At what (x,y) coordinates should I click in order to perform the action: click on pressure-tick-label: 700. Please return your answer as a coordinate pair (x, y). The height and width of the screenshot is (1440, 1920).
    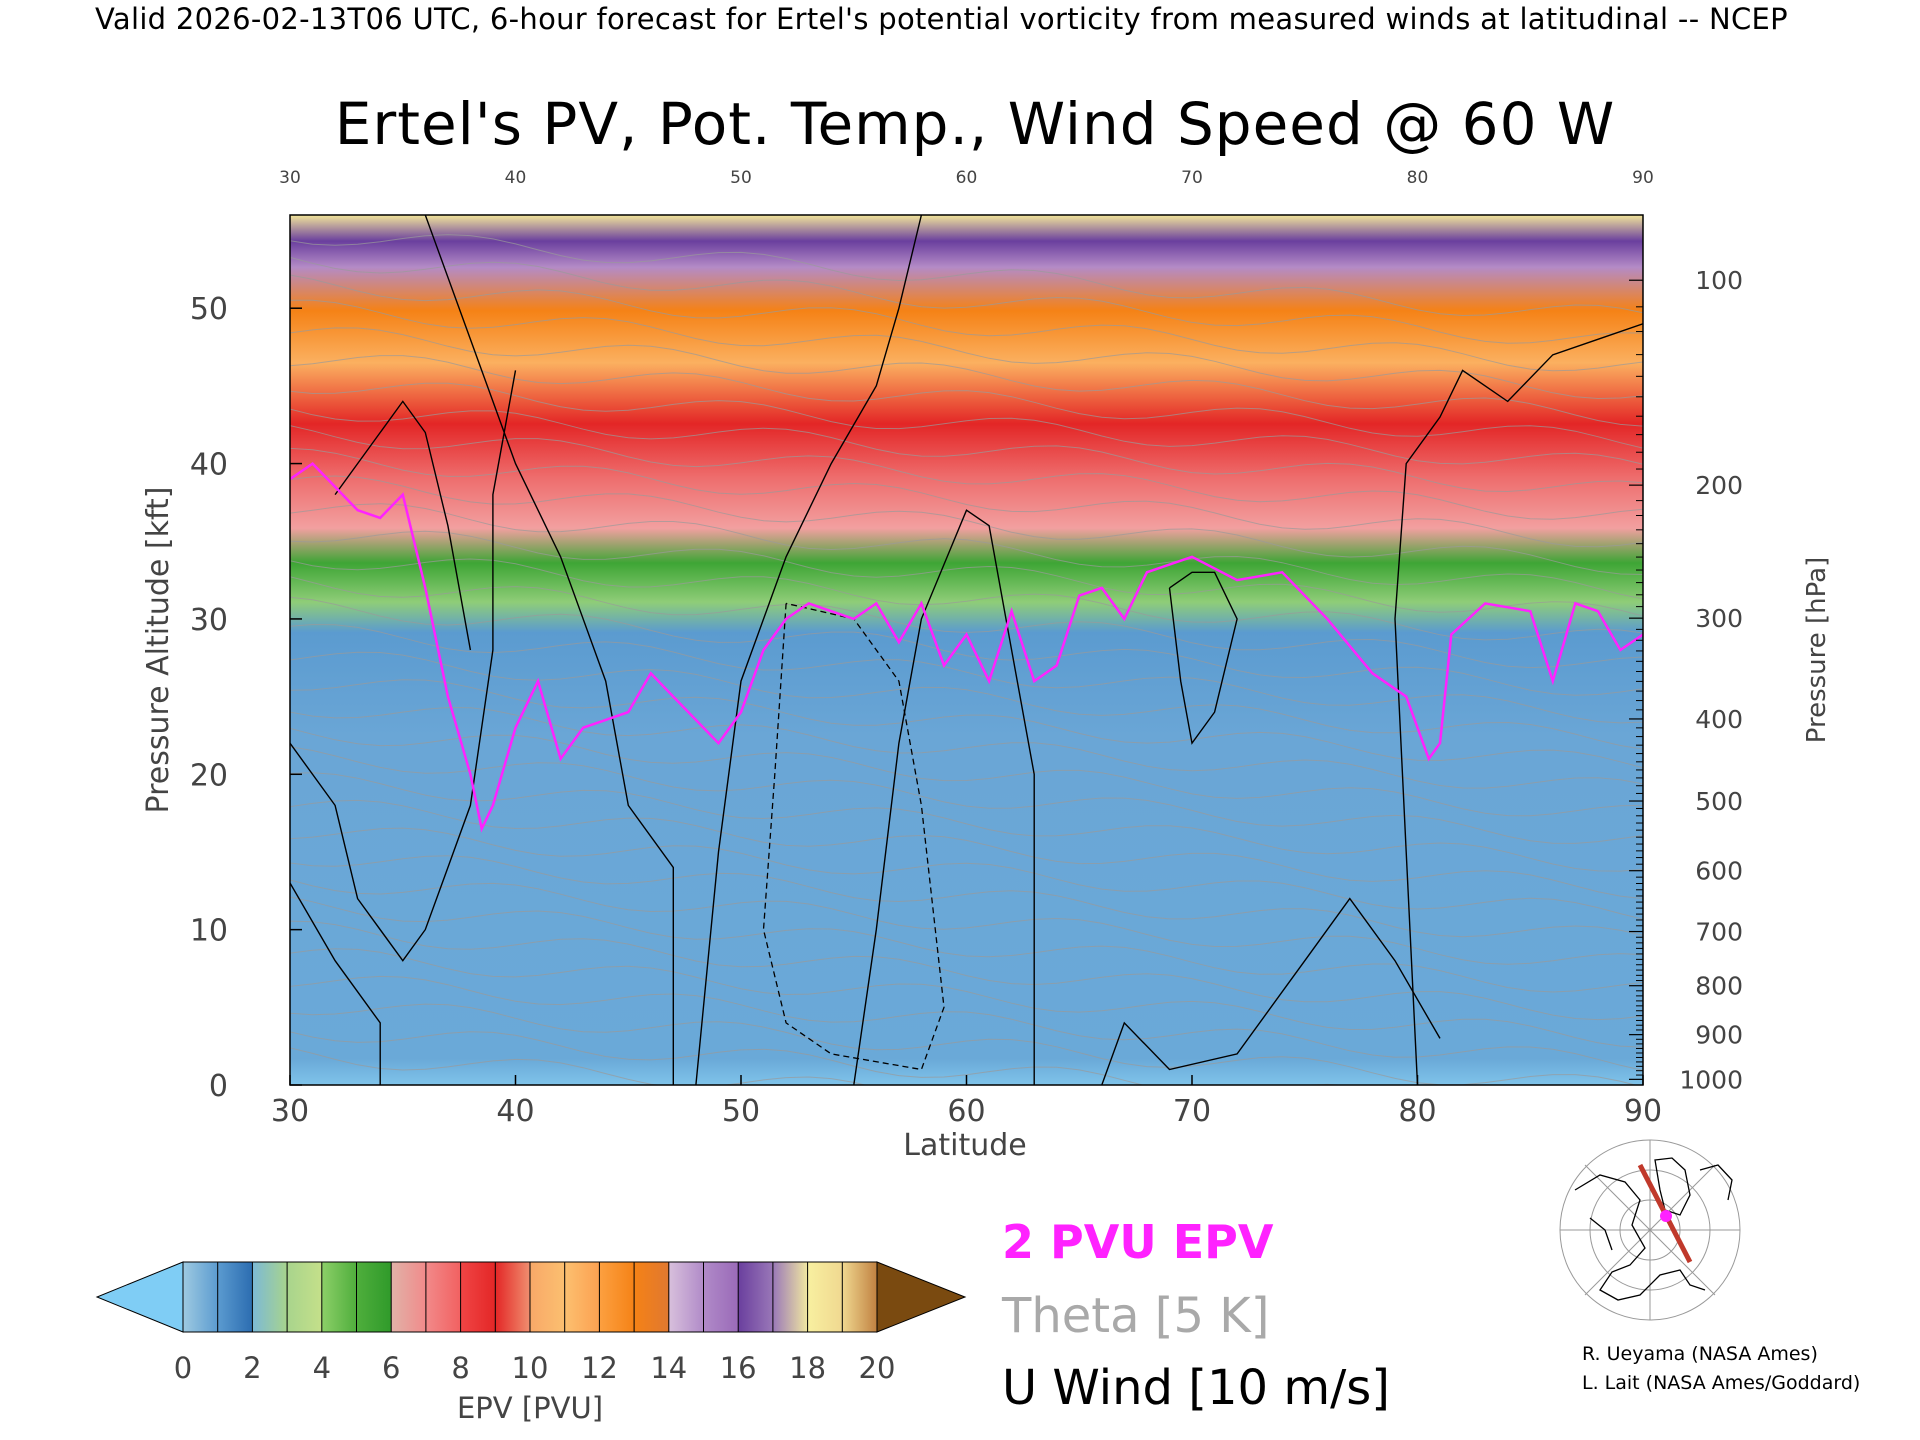
    Looking at the image, I should click on (1719, 932).